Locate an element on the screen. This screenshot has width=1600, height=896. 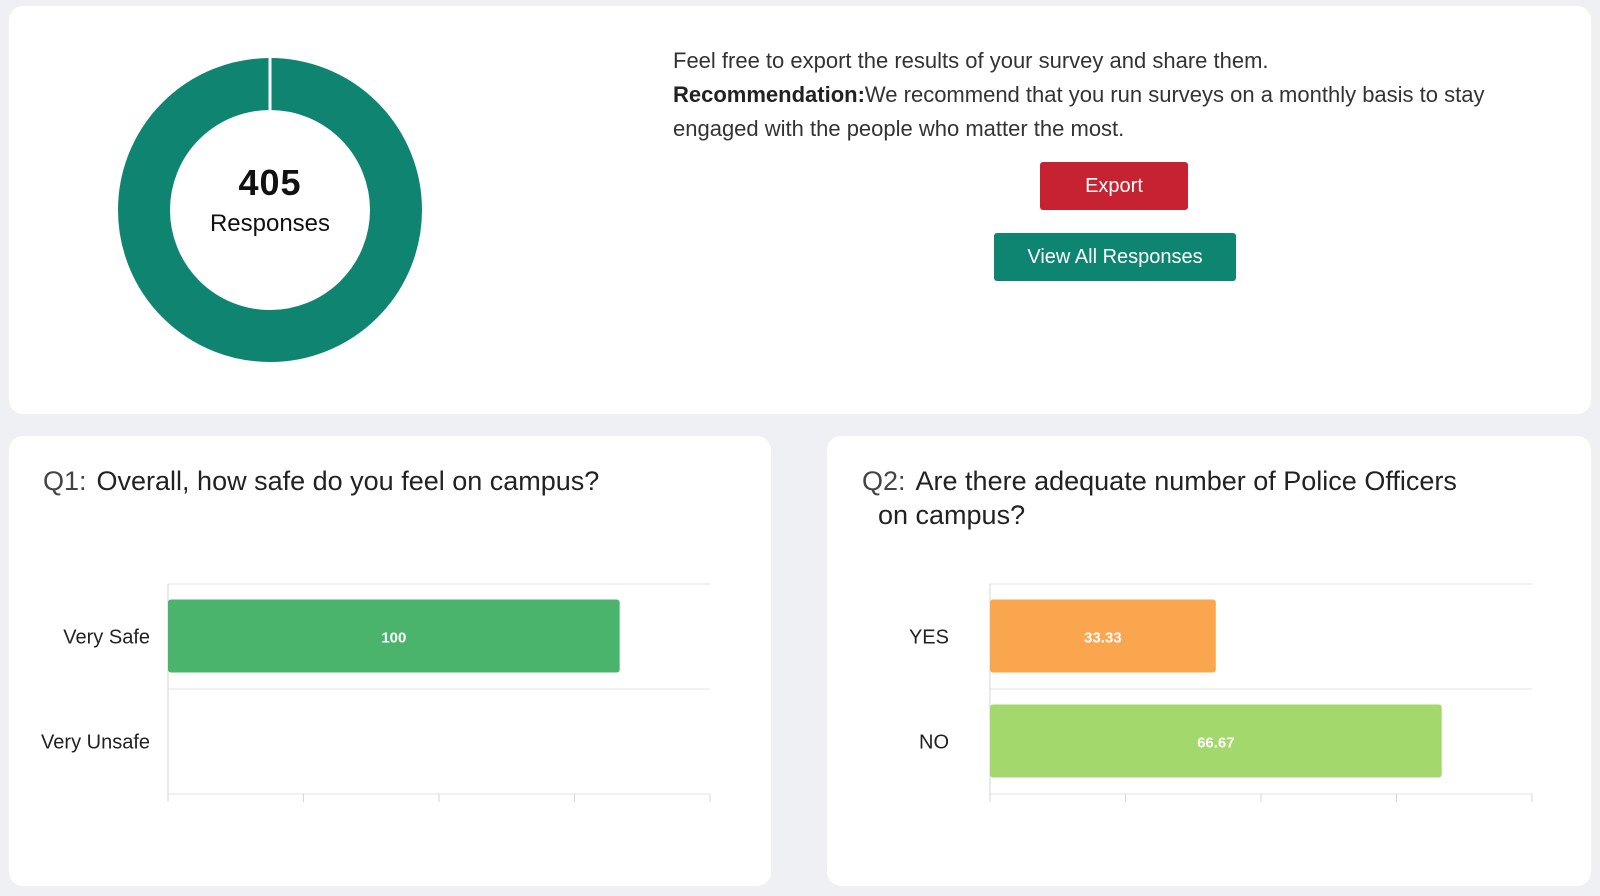
responses-donut-chart: 405 Responses is located at coordinates (270, 210).